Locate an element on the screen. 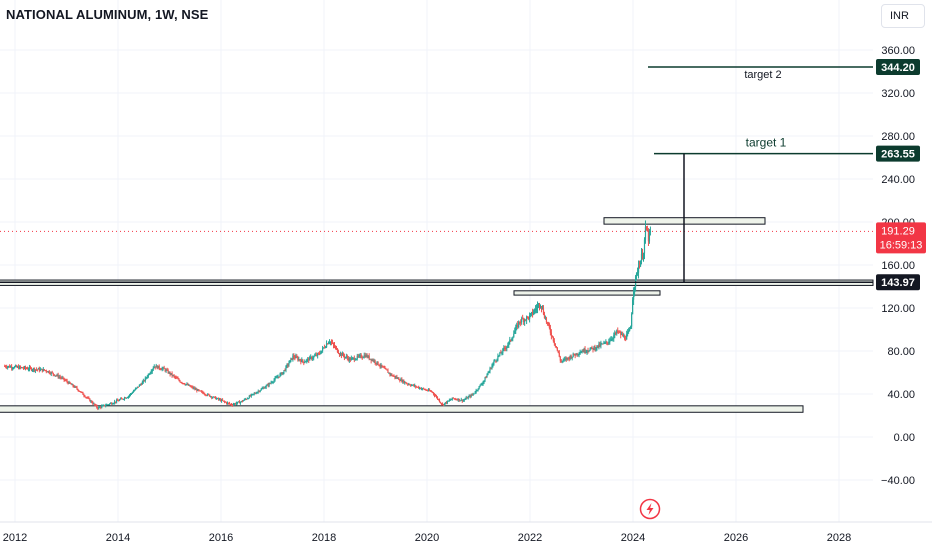  time-tick-label: 2024 is located at coordinates (633, 538).